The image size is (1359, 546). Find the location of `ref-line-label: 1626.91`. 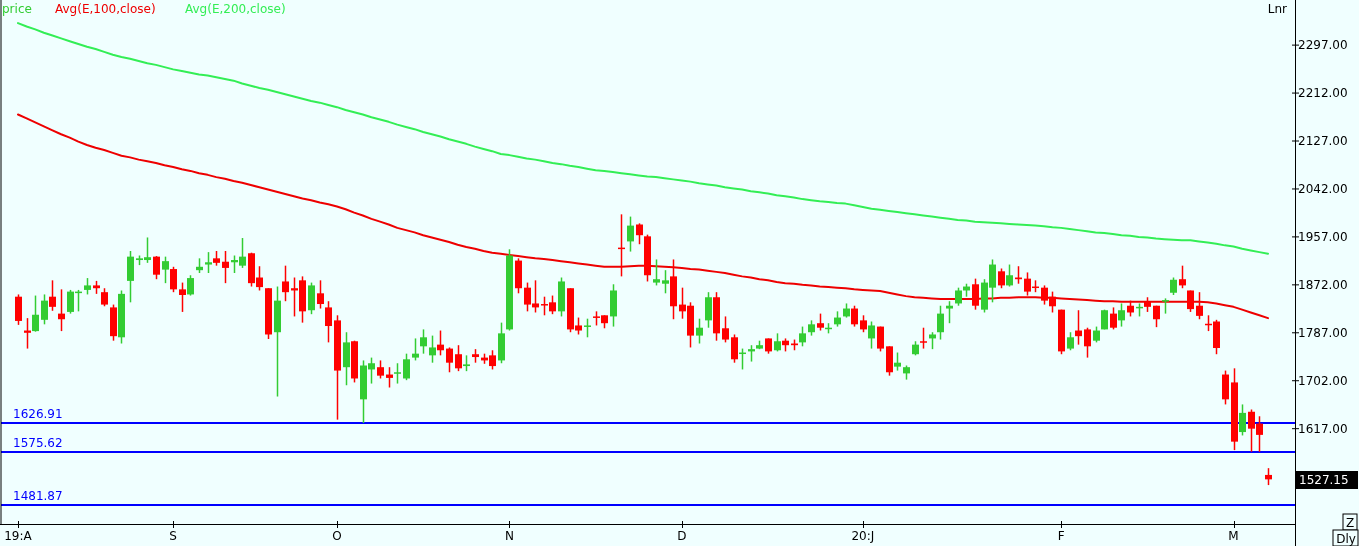

ref-line-label: 1626.91 is located at coordinates (38, 414).